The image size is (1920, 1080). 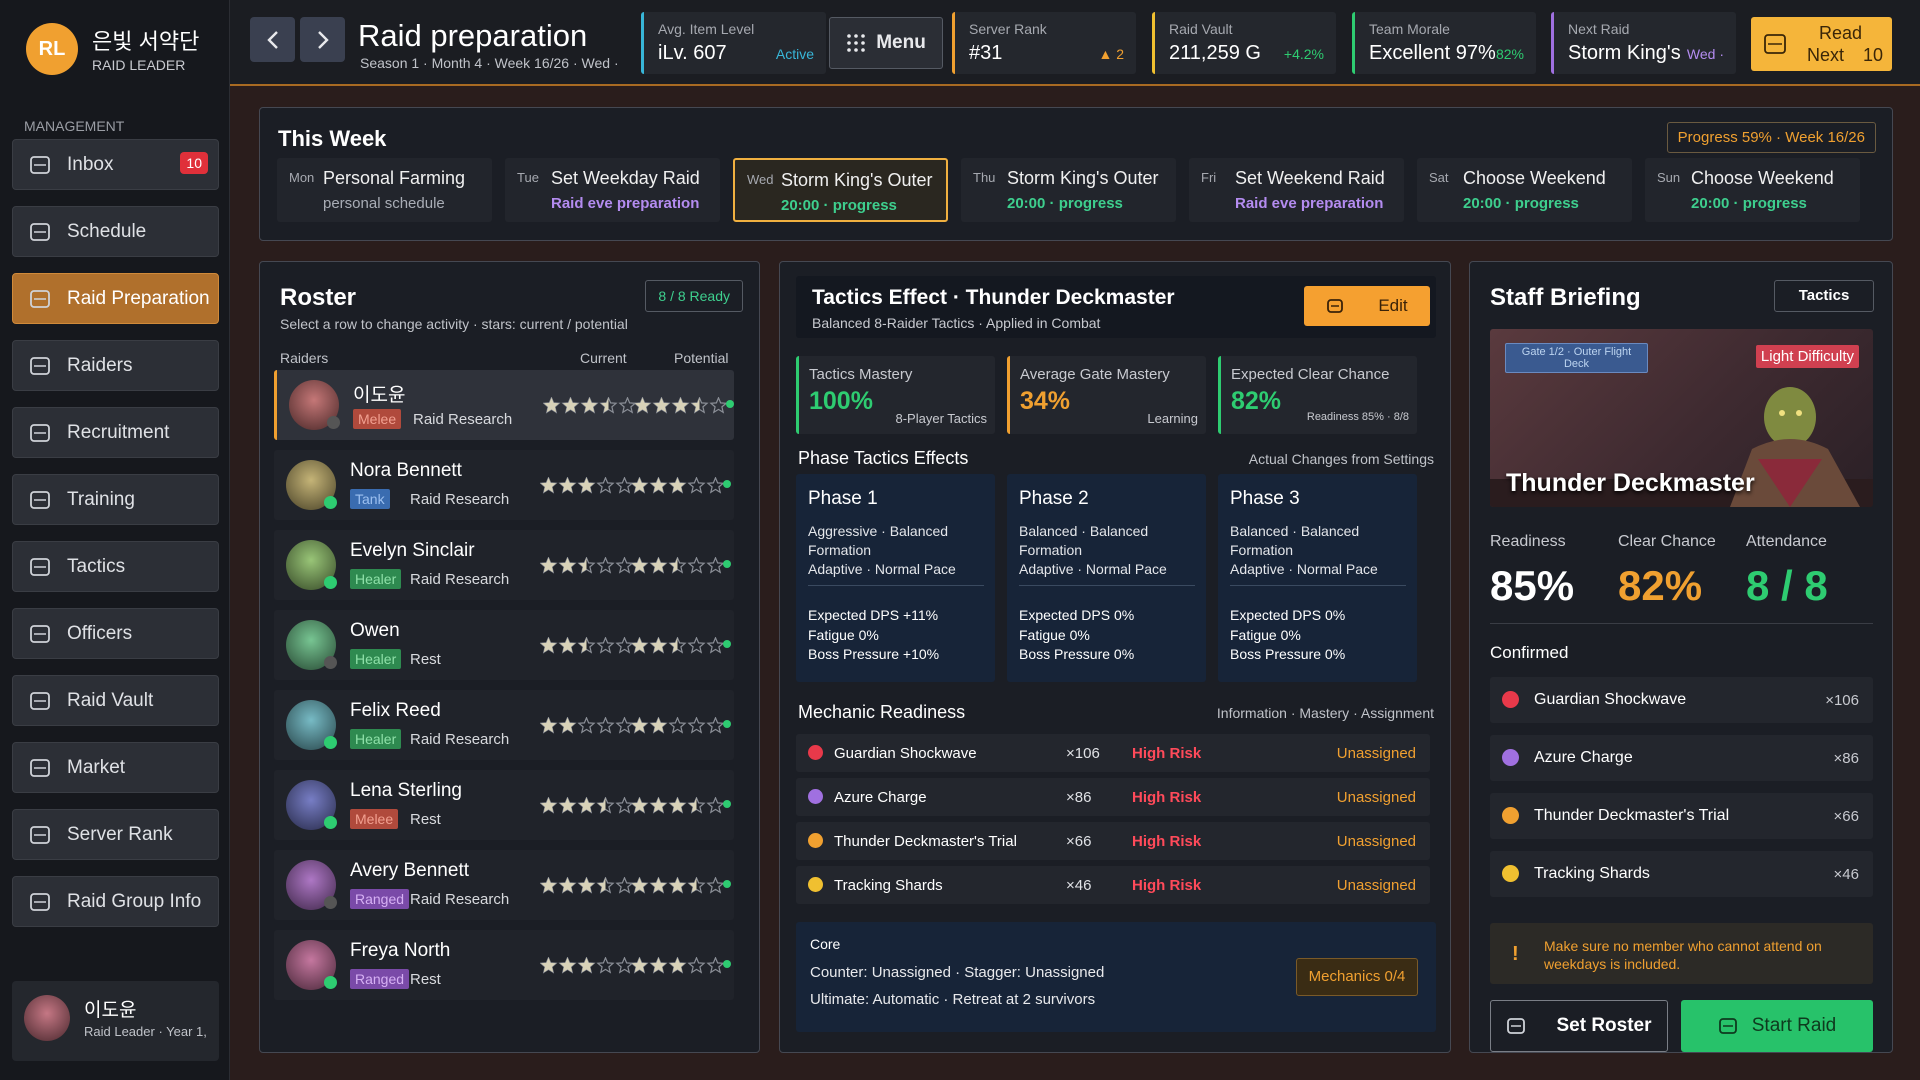 What do you see at coordinates (692, 53) in the screenshot?
I see `stat-value: iLv. 607` at bounding box center [692, 53].